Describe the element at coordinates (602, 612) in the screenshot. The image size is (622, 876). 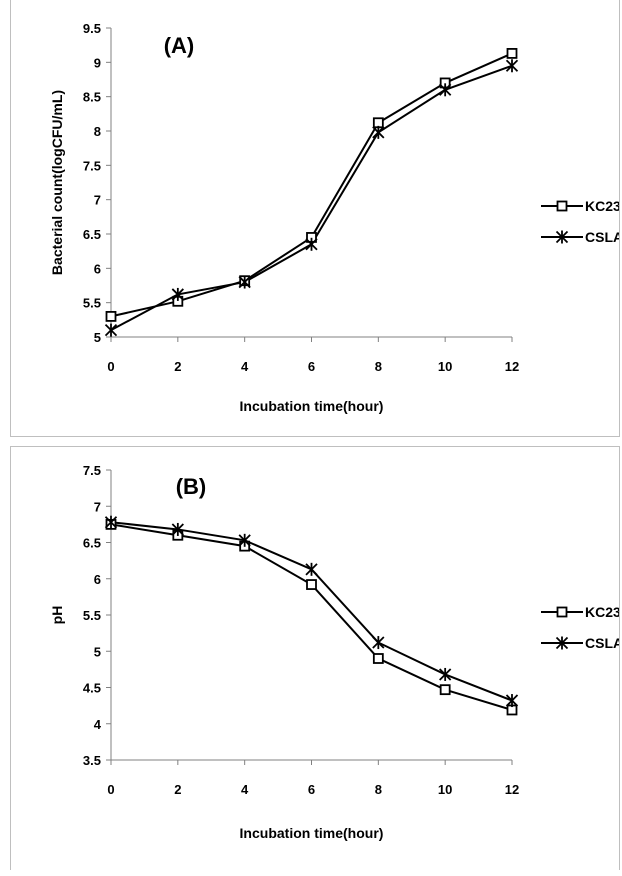
I see `b-legend-label-kc23: KC23` at that location.